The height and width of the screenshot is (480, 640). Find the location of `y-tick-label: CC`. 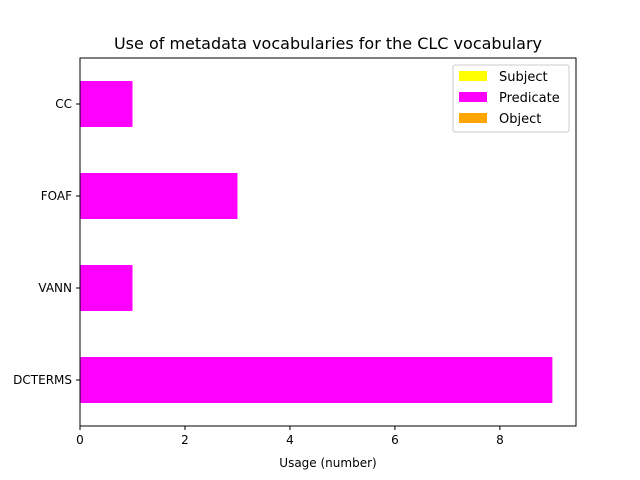

y-tick-label: CC is located at coordinates (63, 104).